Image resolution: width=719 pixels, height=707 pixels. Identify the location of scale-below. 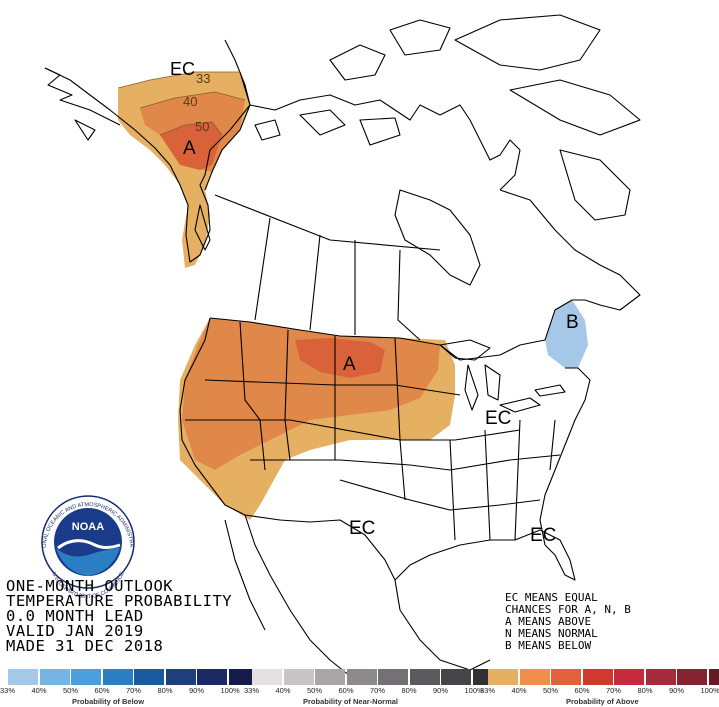
(134, 677).